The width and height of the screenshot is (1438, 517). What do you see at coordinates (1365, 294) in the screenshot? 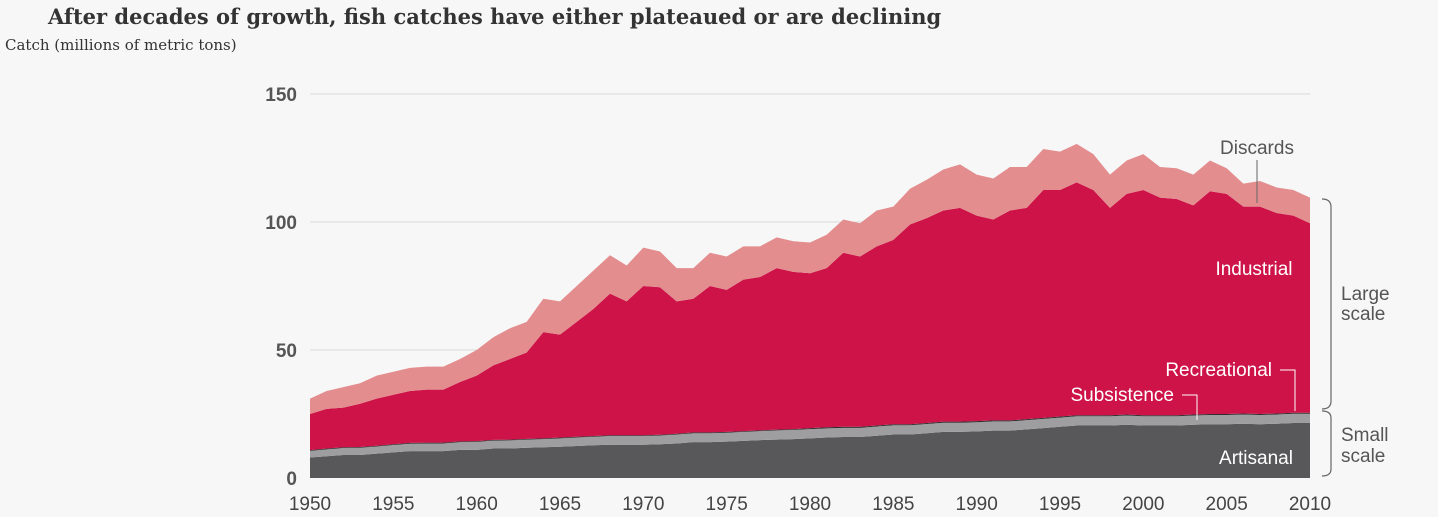
I see `label-large-scale-1: Large` at bounding box center [1365, 294].